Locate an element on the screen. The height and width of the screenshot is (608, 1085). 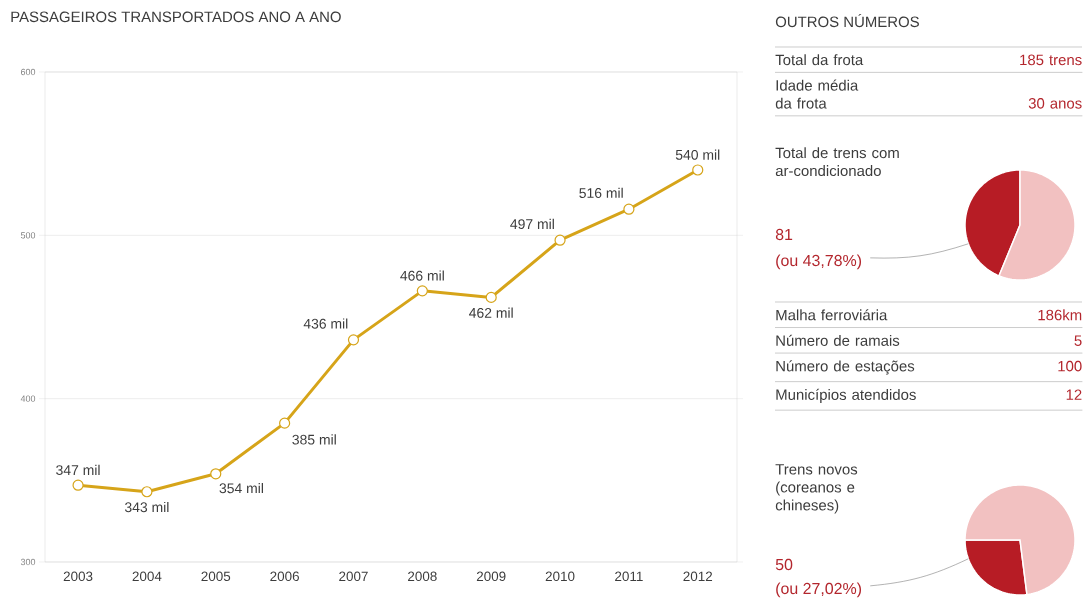
data-label: 347 mil is located at coordinates (78, 470).